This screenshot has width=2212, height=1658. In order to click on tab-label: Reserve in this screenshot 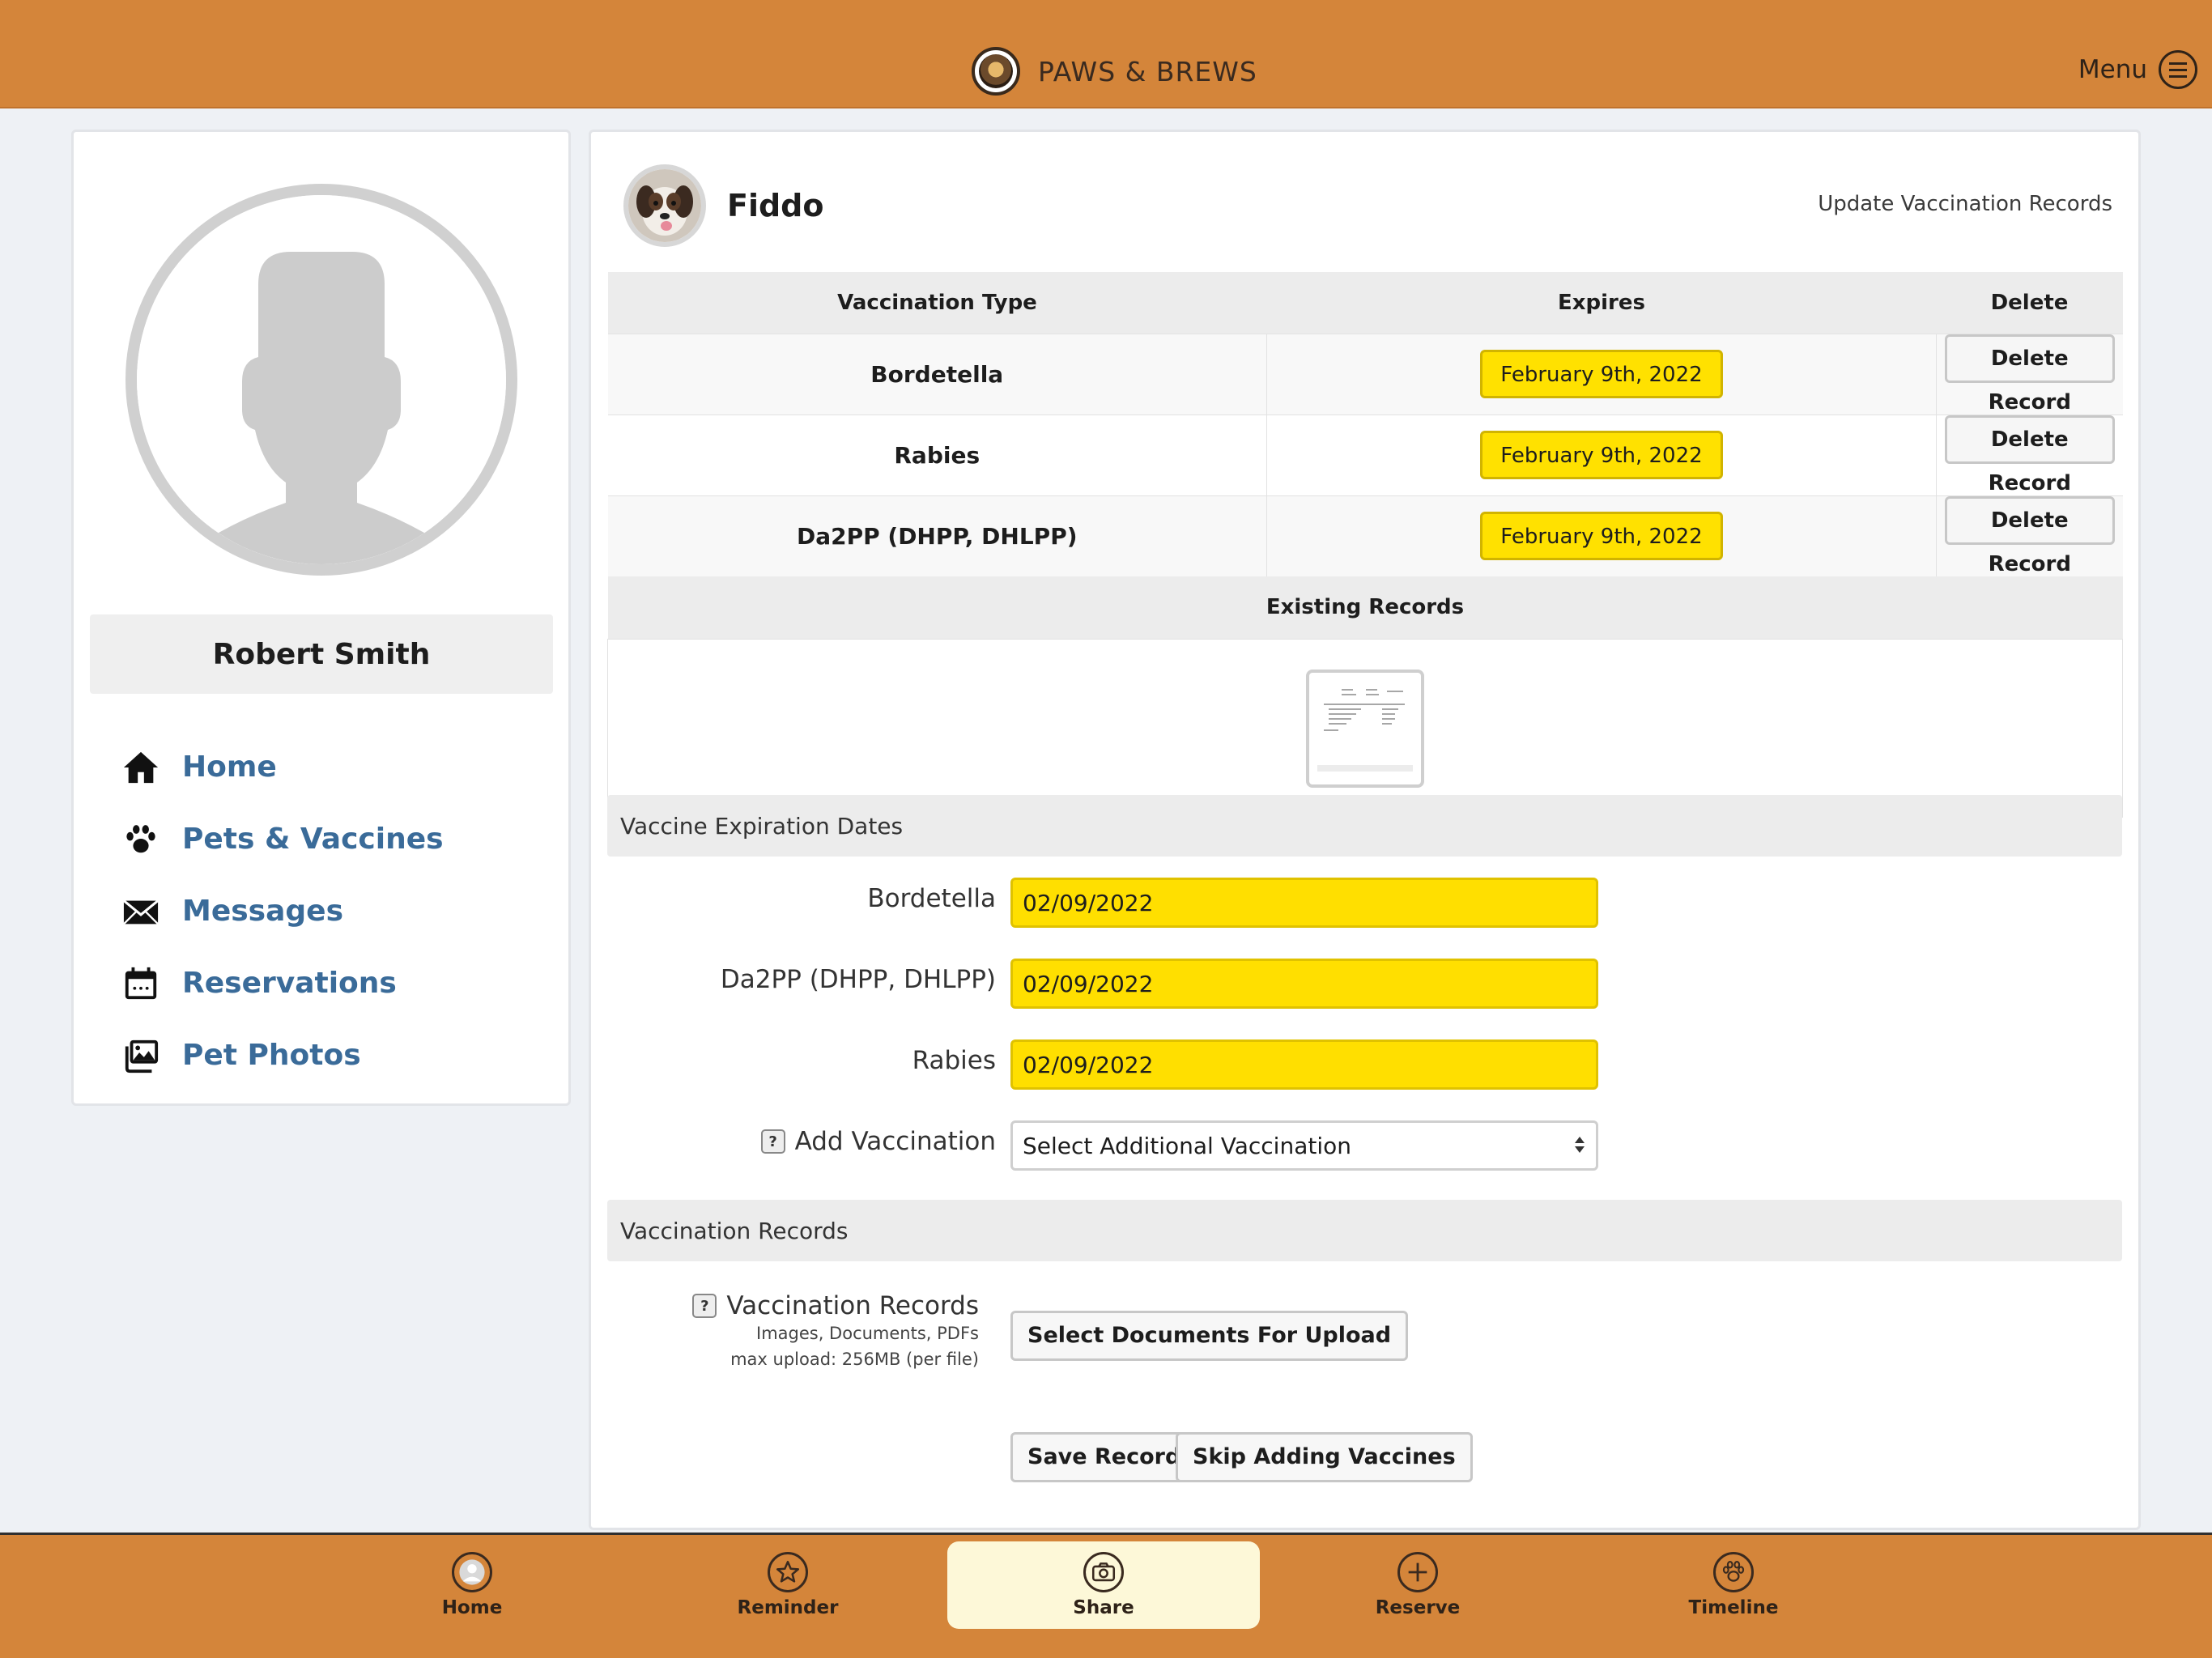, I will do `click(1418, 1607)`.